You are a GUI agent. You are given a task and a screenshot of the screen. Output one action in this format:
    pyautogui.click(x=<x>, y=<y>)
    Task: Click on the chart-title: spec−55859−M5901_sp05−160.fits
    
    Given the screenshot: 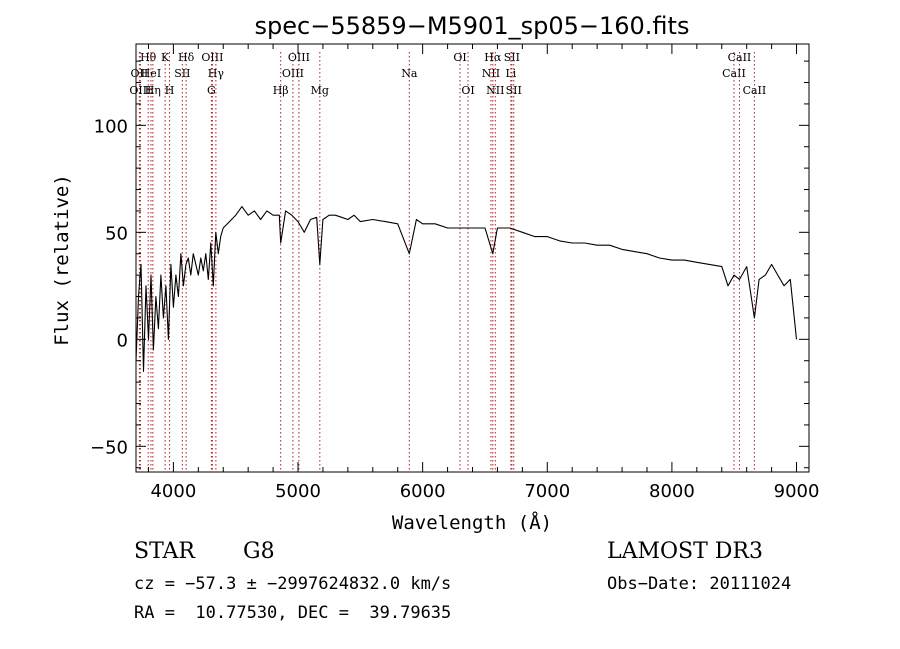 What is the action you would take?
    pyautogui.click(x=472, y=26)
    